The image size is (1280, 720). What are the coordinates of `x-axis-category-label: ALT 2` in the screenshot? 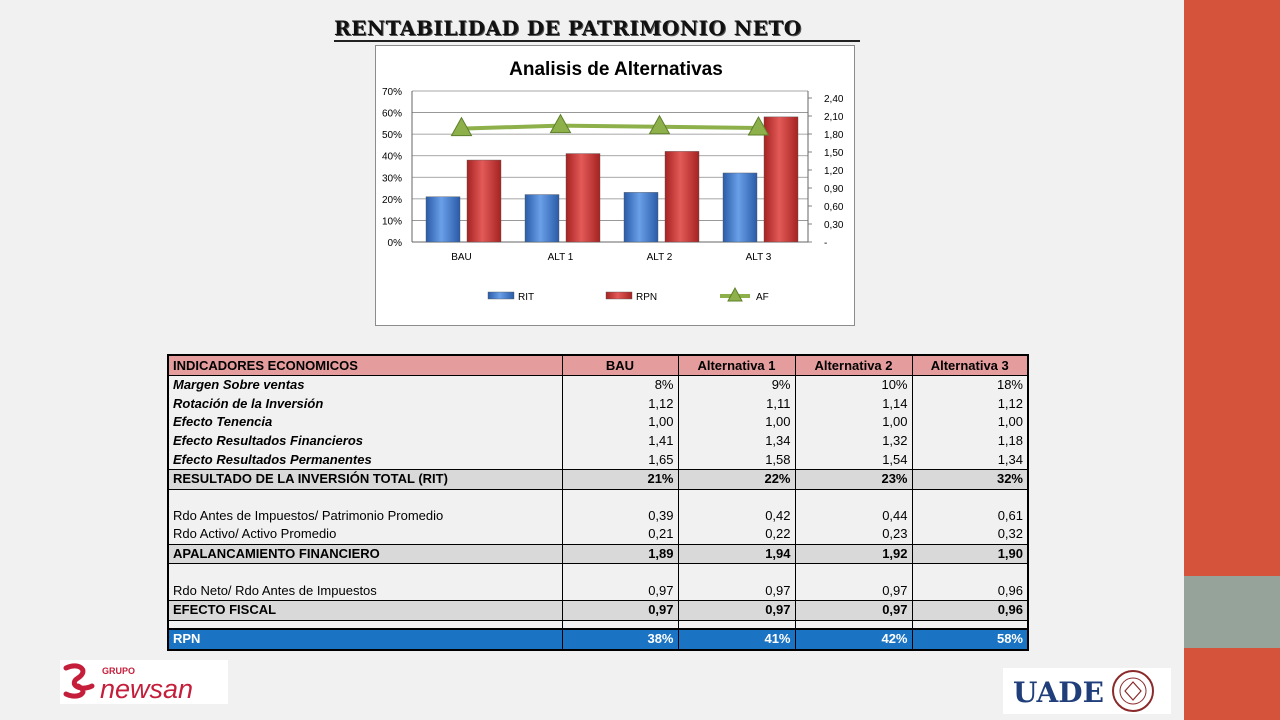 It's located at (660, 257).